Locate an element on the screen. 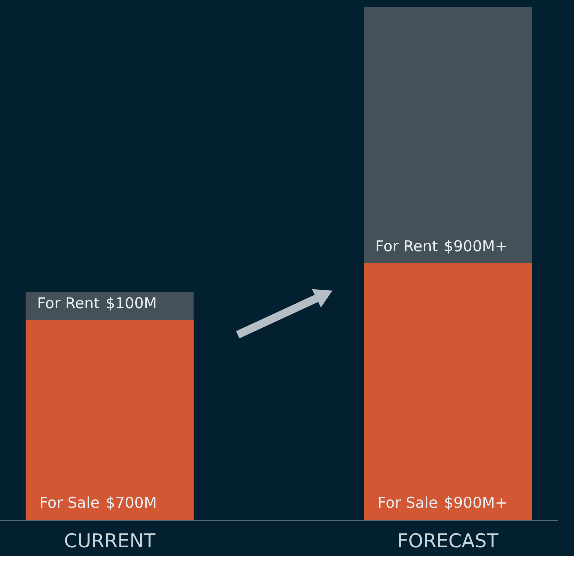 The height and width of the screenshot is (567, 574). data-label: $700M is located at coordinates (132, 503).